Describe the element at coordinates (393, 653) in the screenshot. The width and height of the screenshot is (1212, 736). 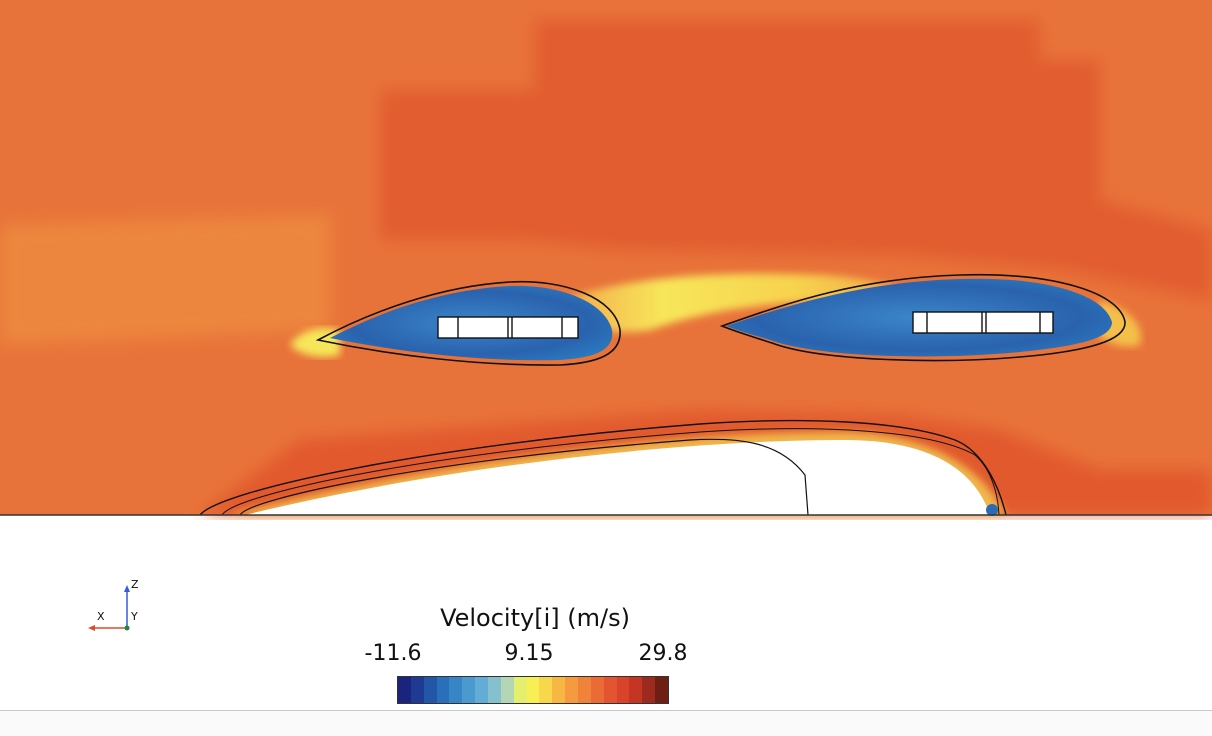
I see `legend-min-label: -11.6` at that location.